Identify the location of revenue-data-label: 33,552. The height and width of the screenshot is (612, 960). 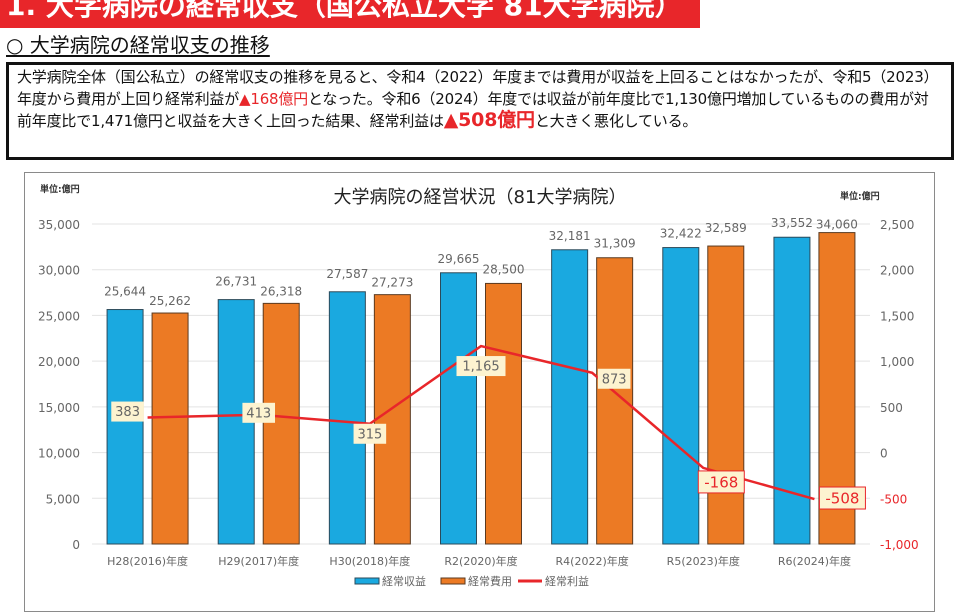
(792, 223).